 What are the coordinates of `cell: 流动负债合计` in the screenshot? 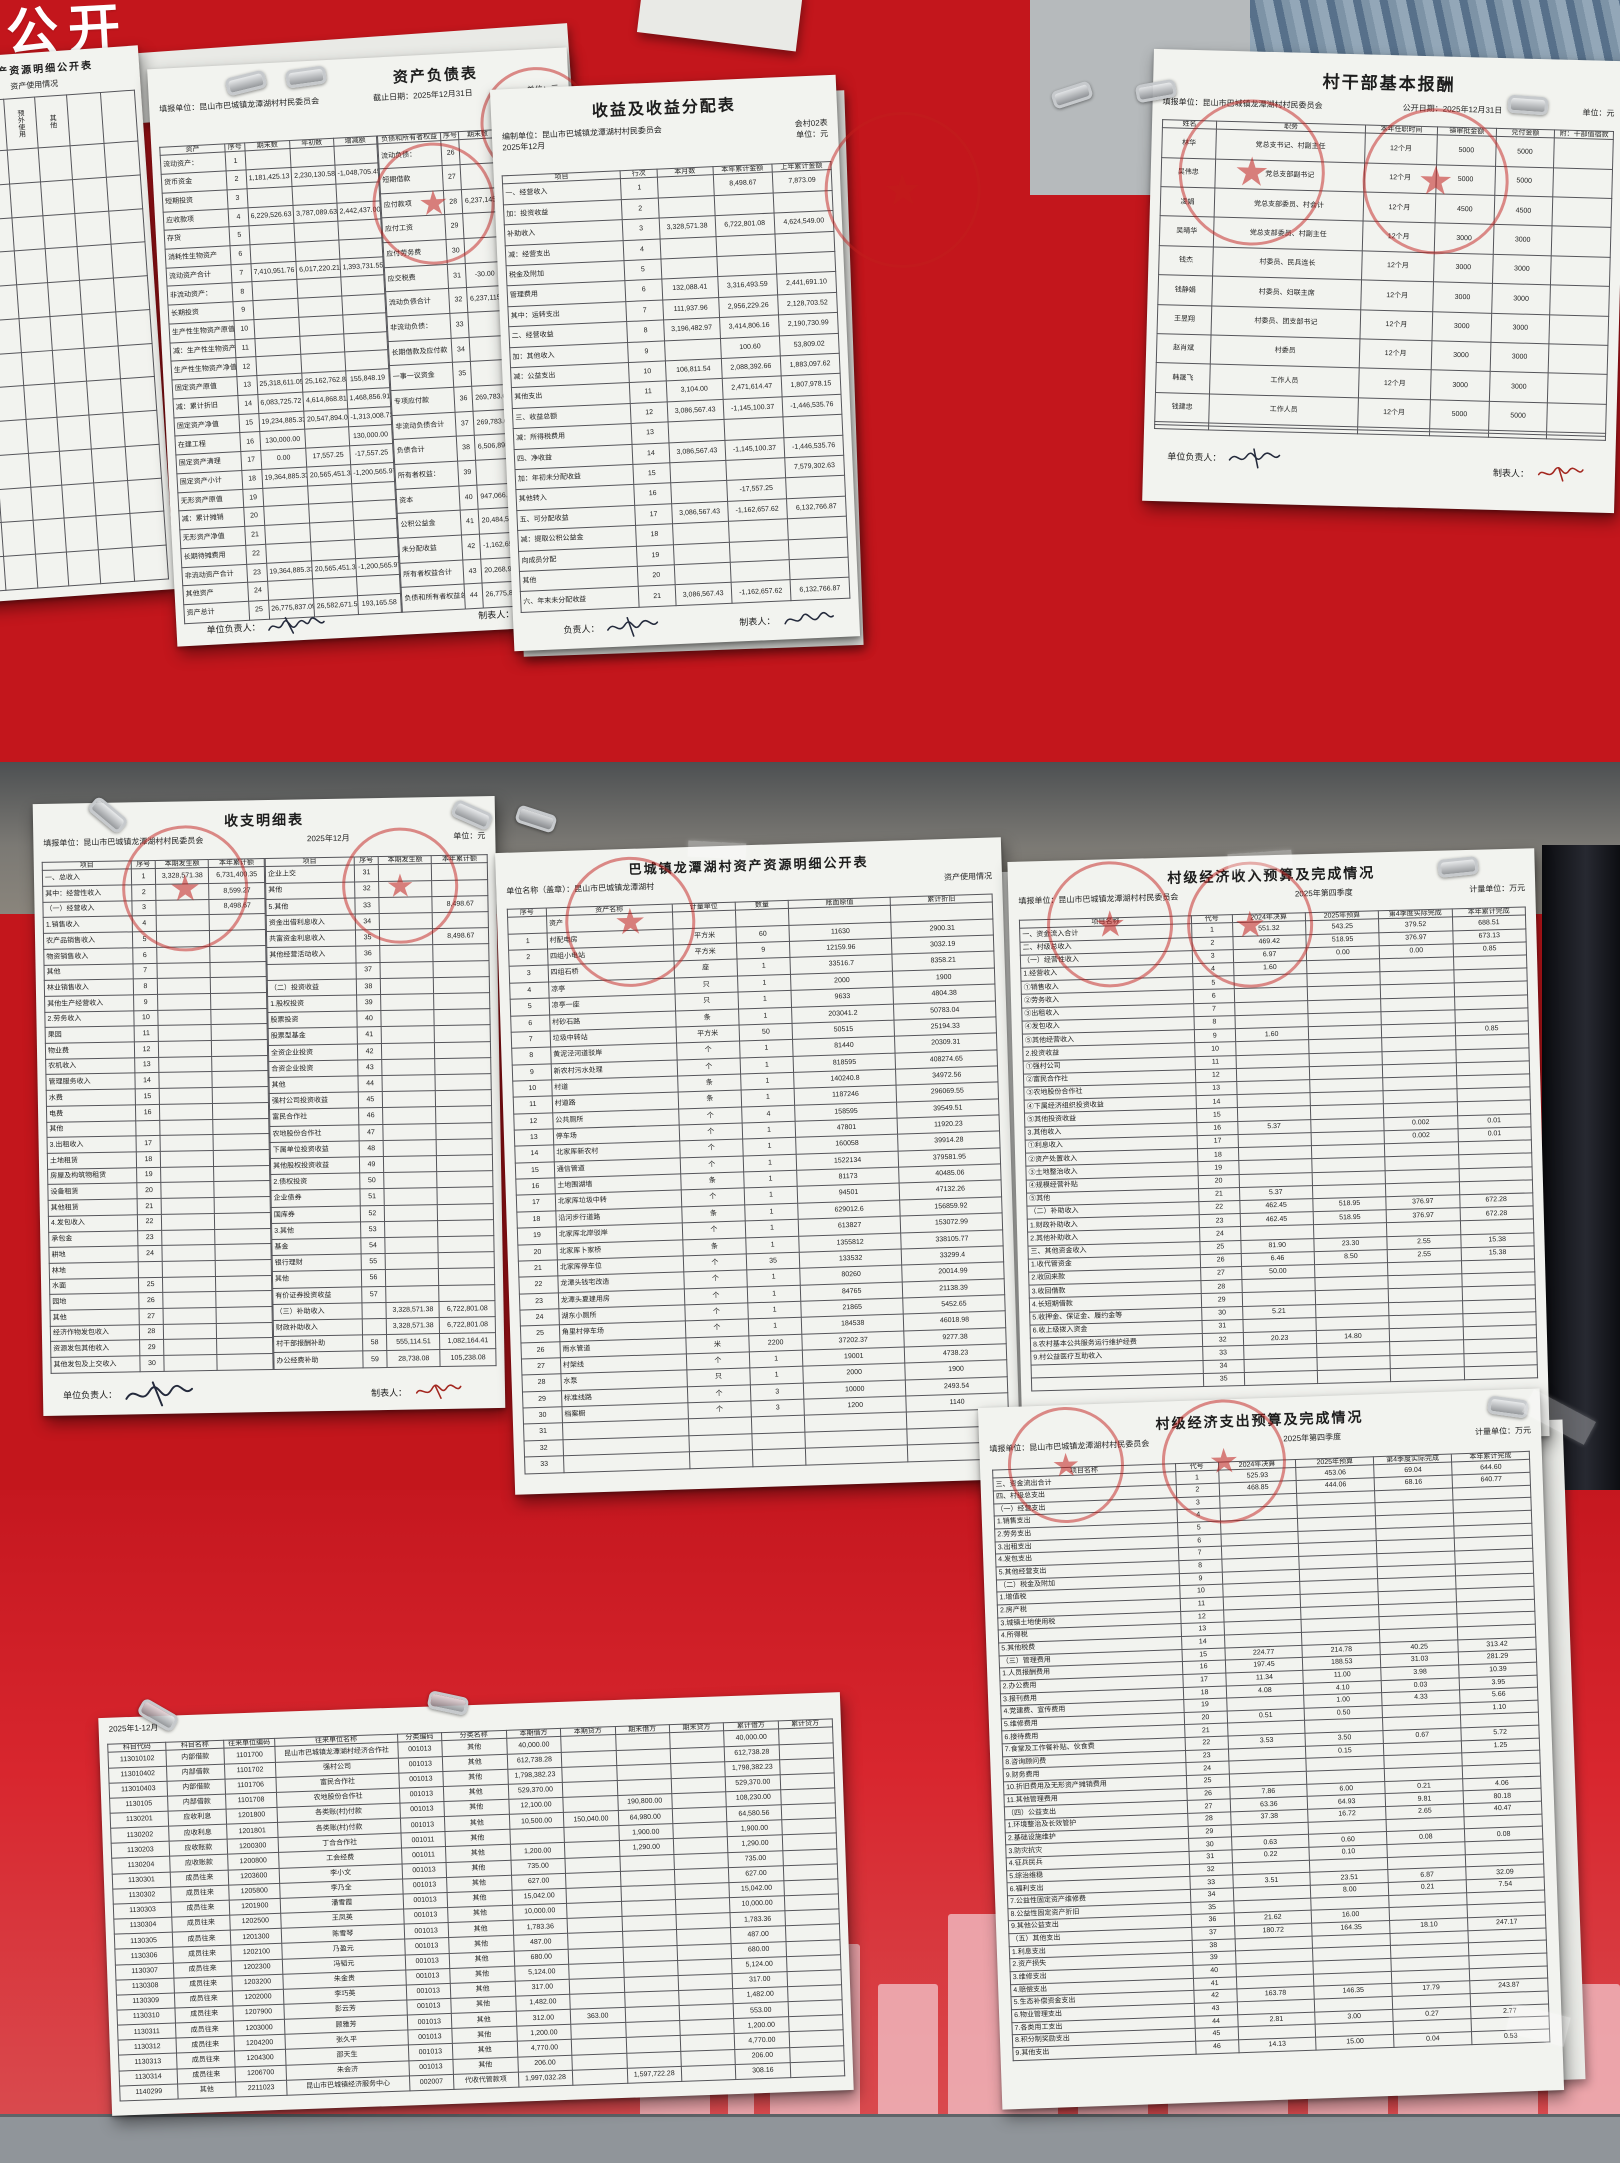 It's located at (417, 302).